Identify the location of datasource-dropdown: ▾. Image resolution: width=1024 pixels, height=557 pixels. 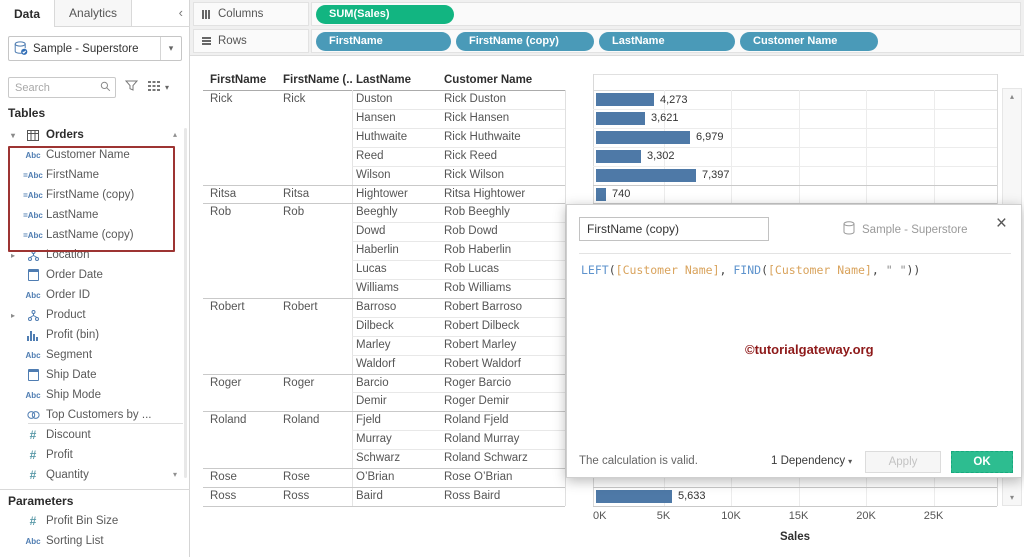
(170, 48).